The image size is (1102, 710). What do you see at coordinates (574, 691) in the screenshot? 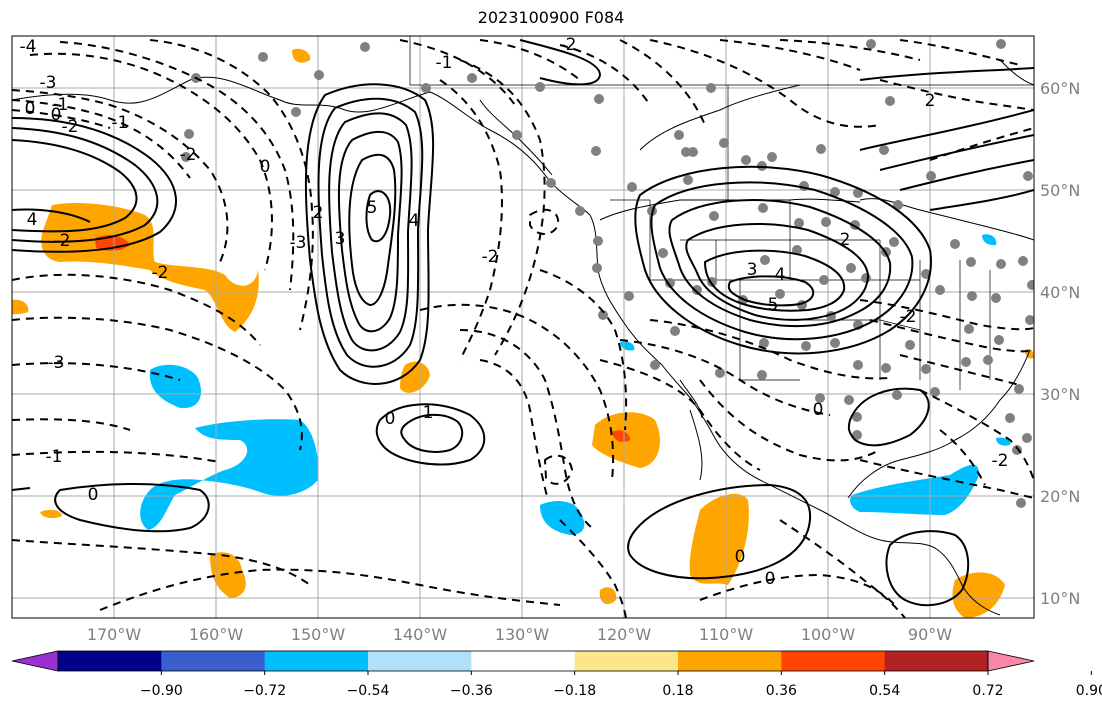
I see `colorbar-tick-label: −0.18` at bounding box center [574, 691].